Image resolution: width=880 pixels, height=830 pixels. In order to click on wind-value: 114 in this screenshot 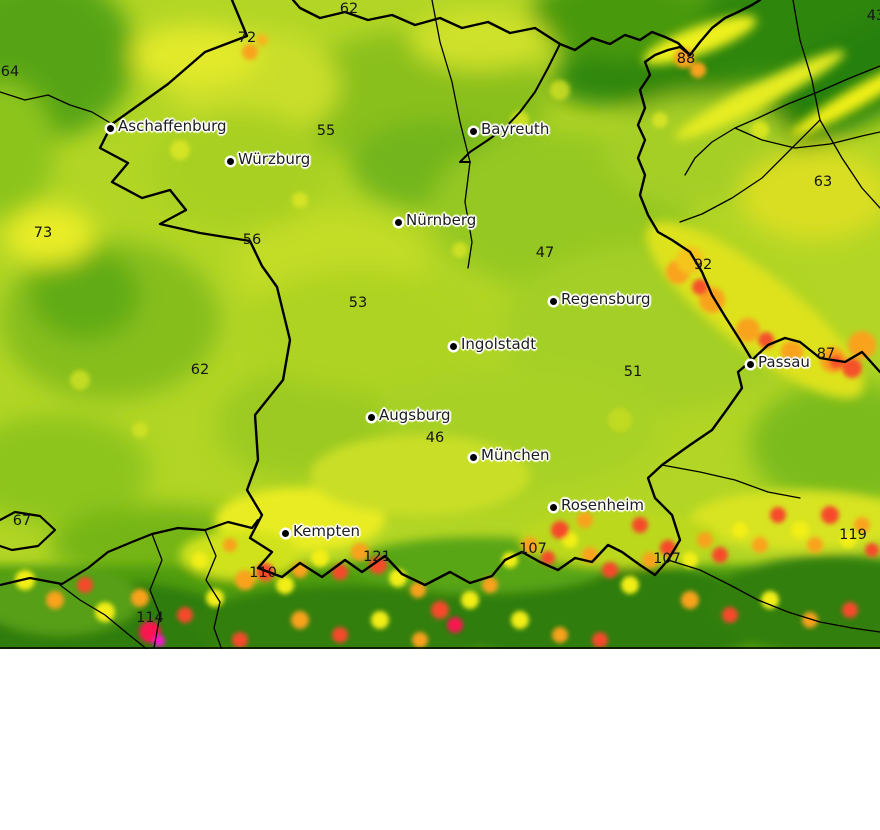, I will do `click(150, 618)`.